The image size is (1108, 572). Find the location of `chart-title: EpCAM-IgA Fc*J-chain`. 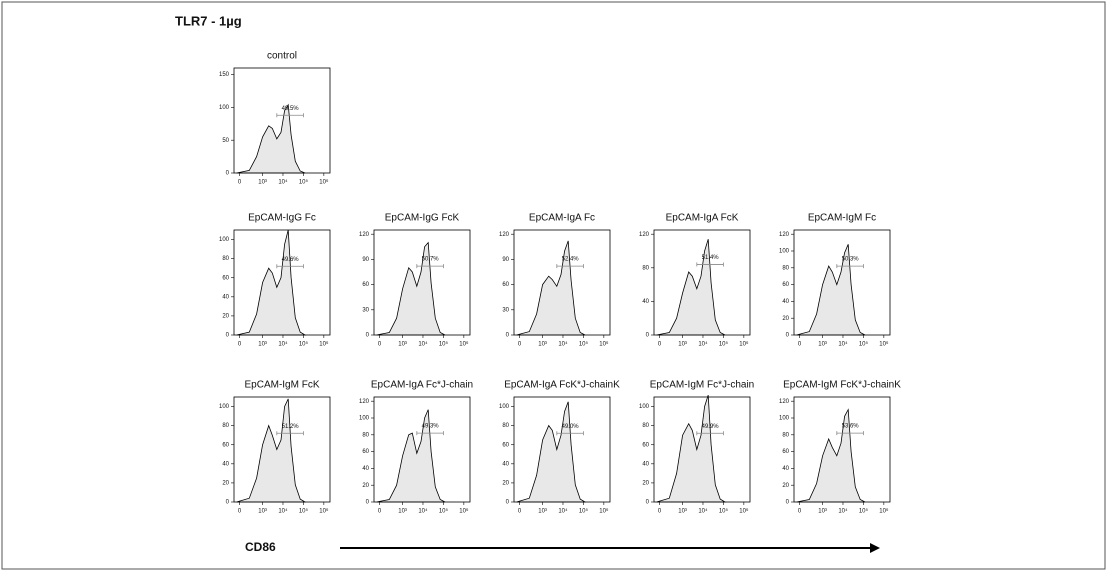

chart-title: EpCAM-IgA Fc*J-chain is located at coordinates (422, 385).